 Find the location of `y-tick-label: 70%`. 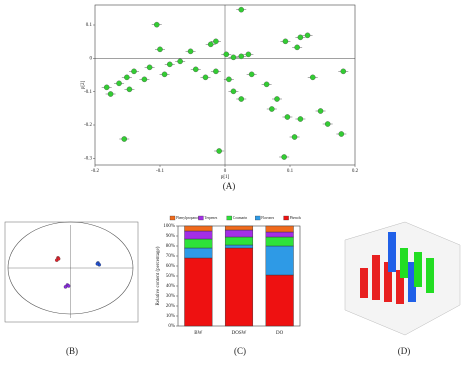

y-tick-label: 70% is located at coordinates (170, 256).